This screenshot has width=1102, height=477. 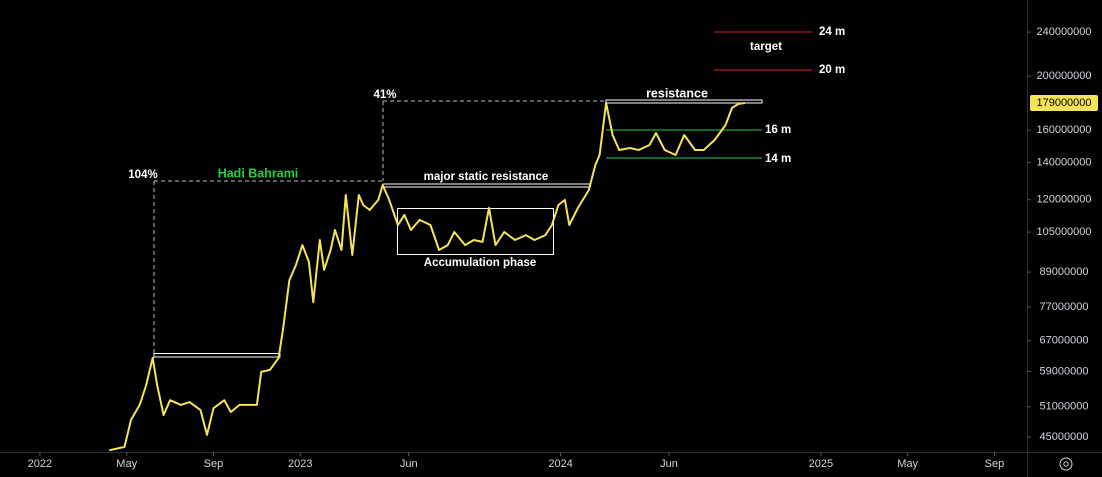 I want to click on x-tick-label: 2025, so click(x=821, y=464).